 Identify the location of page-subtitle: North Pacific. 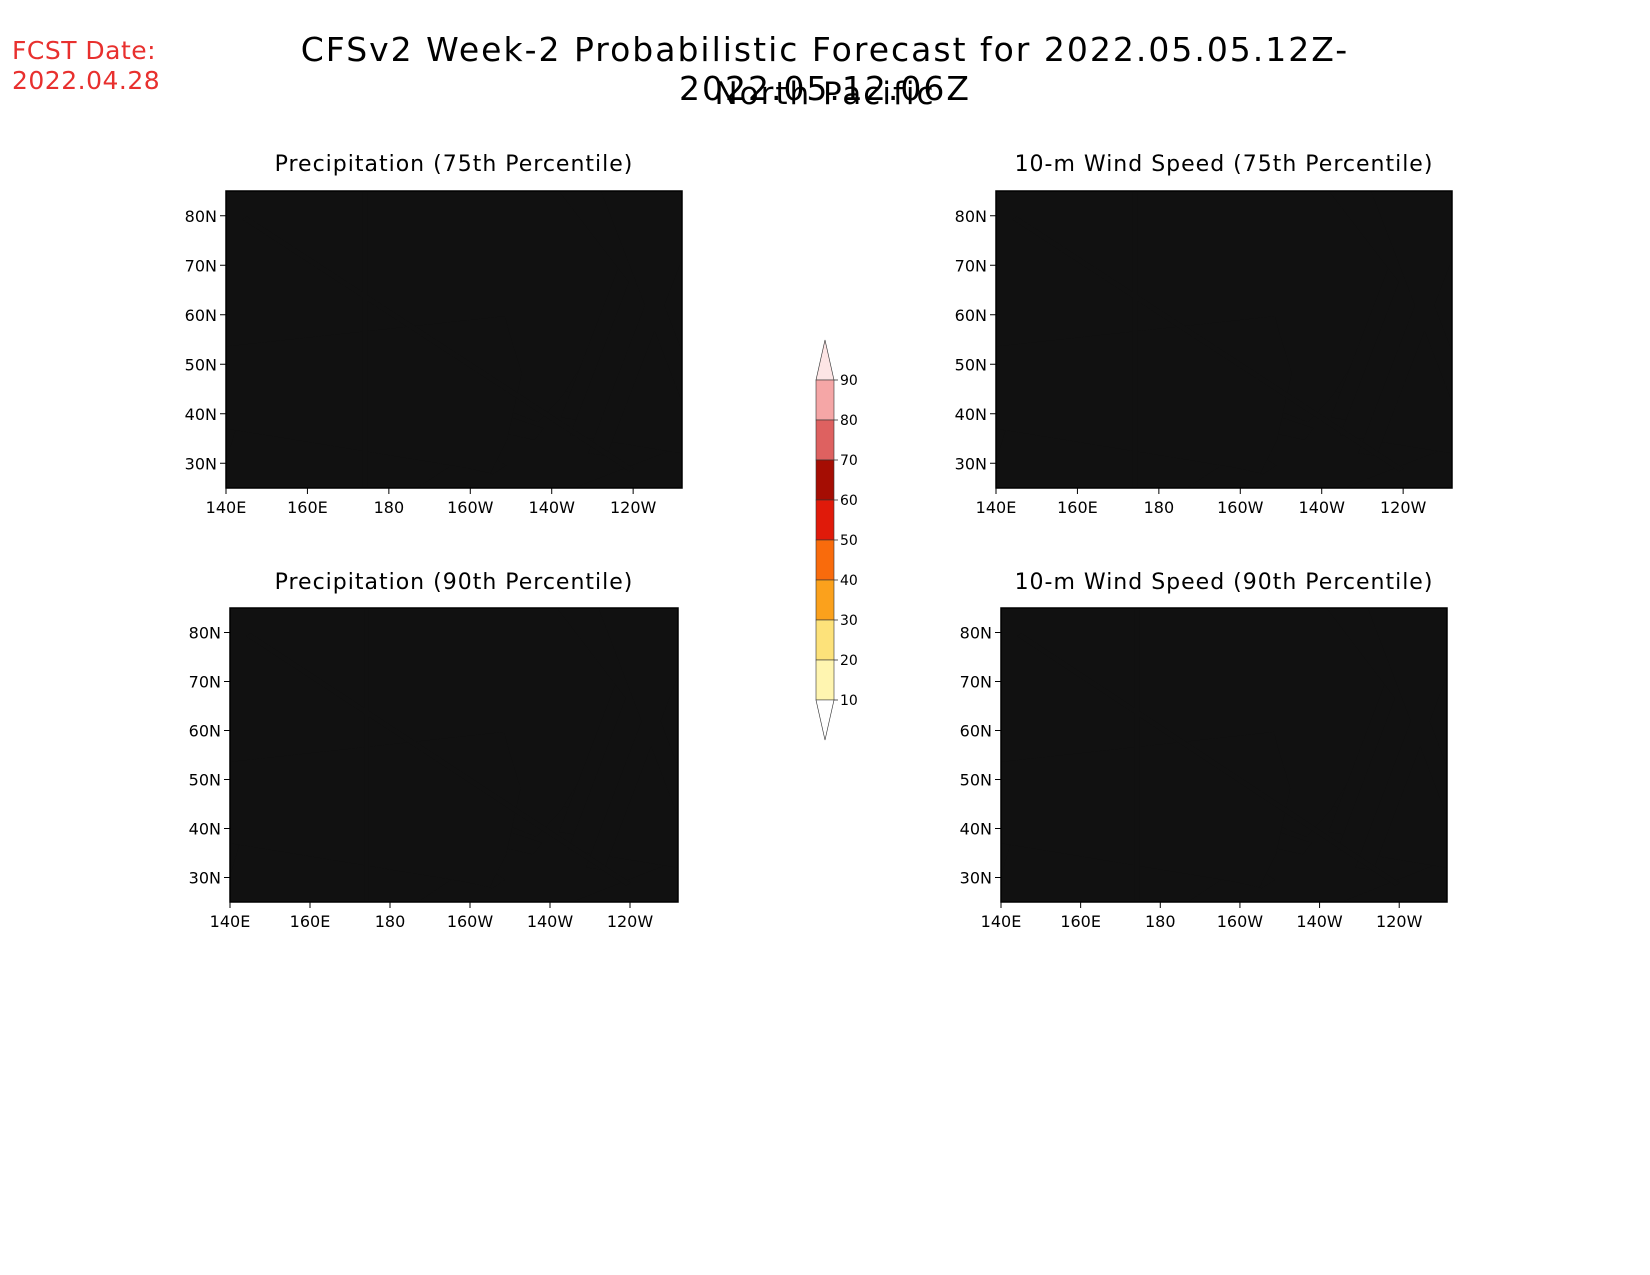
(825, 94).